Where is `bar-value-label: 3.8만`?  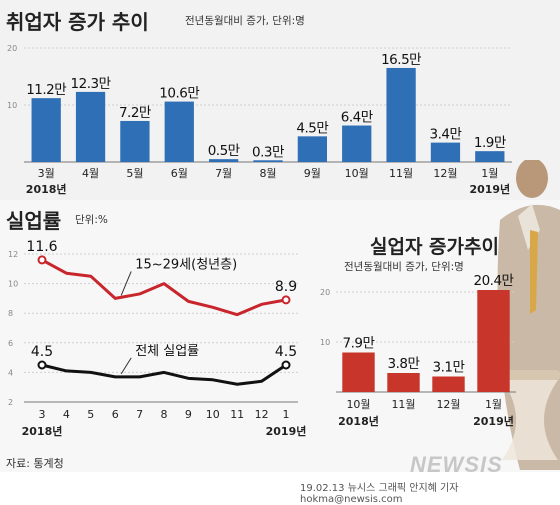 bar-value-label: 3.8만 is located at coordinates (404, 364).